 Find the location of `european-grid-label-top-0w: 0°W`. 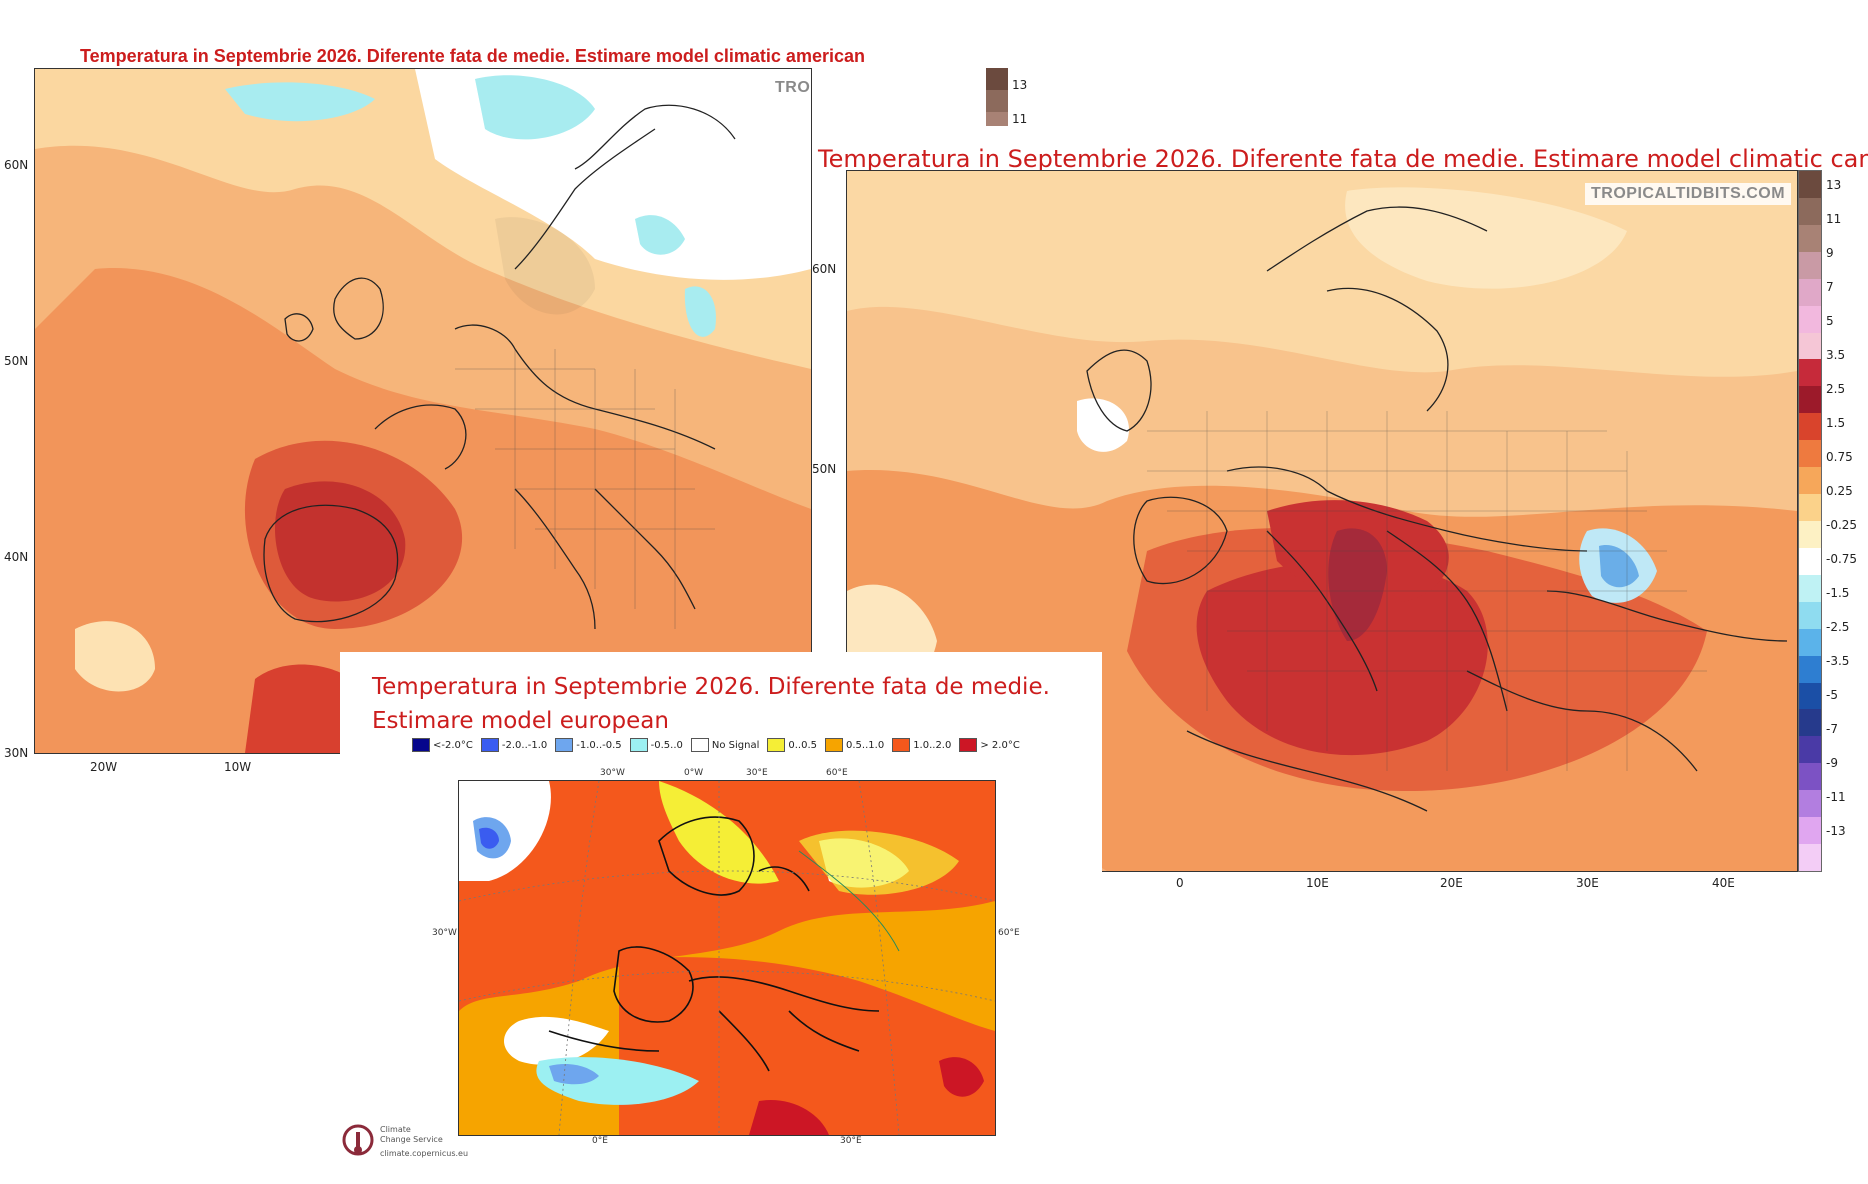

european-grid-label-top-0w: 0°W is located at coordinates (694, 773).